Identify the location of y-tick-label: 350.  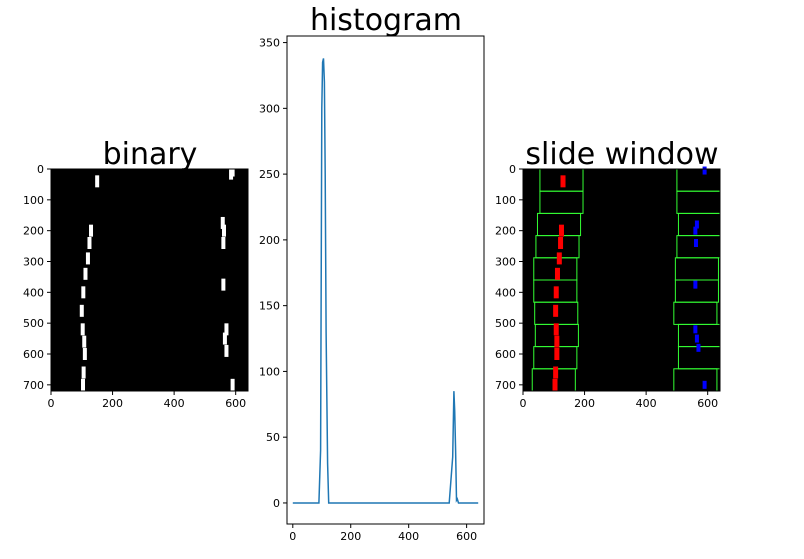
(269, 43).